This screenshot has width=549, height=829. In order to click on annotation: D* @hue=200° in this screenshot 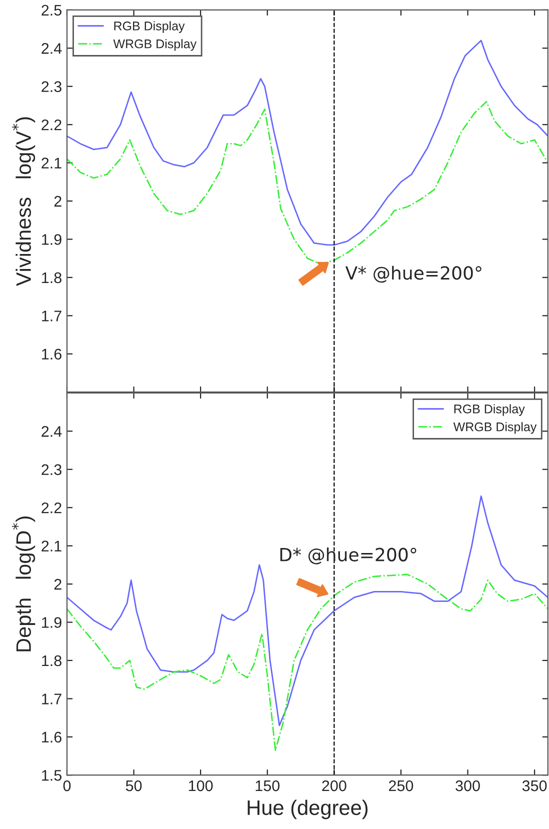, I will do `click(348, 555)`.